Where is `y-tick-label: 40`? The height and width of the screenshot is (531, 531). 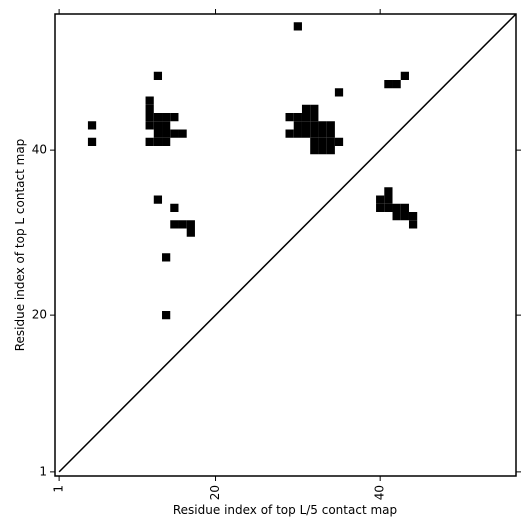
y-tick-label: 40 is located at coordinates (39, 150).